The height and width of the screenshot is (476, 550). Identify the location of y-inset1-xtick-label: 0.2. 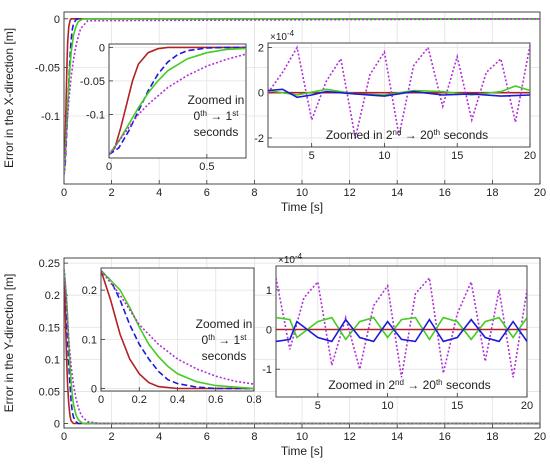
(139, 400).